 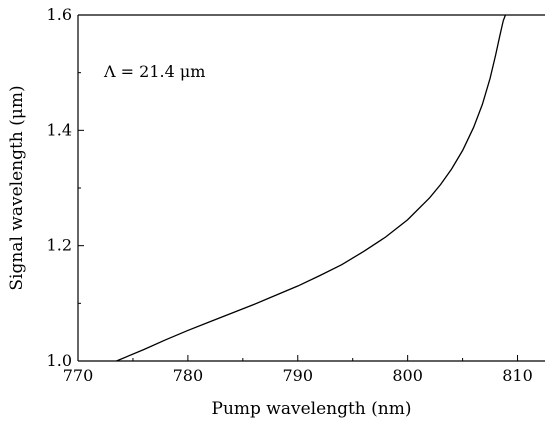 I want to click on x-tick-label: 800, so click(x=407, y=375).